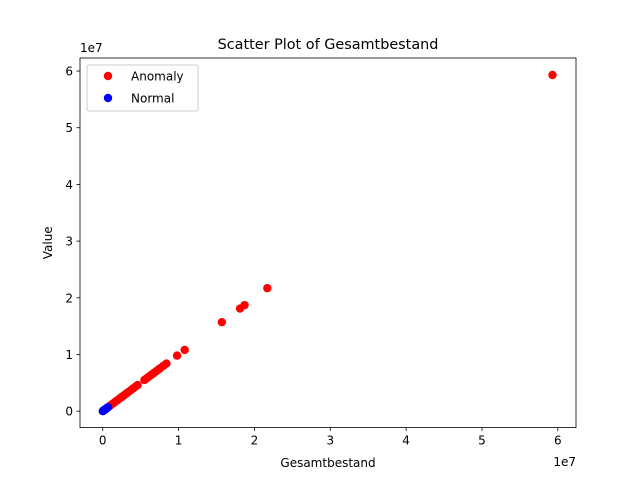  I want to click on y-tick-label: 0, so click(69, 412).